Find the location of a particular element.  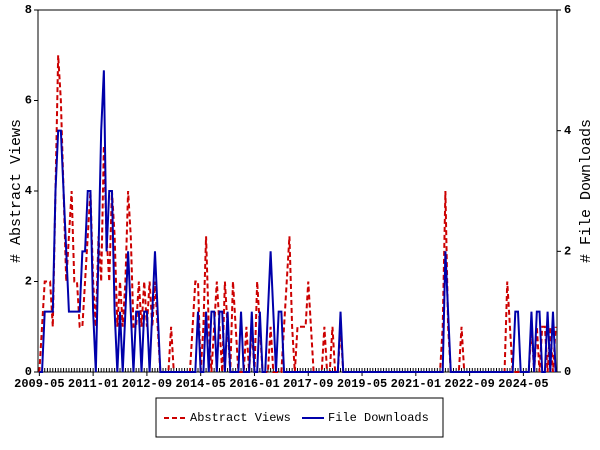

x-tick-label: 2009-05 is located at coordinates (39, 384).